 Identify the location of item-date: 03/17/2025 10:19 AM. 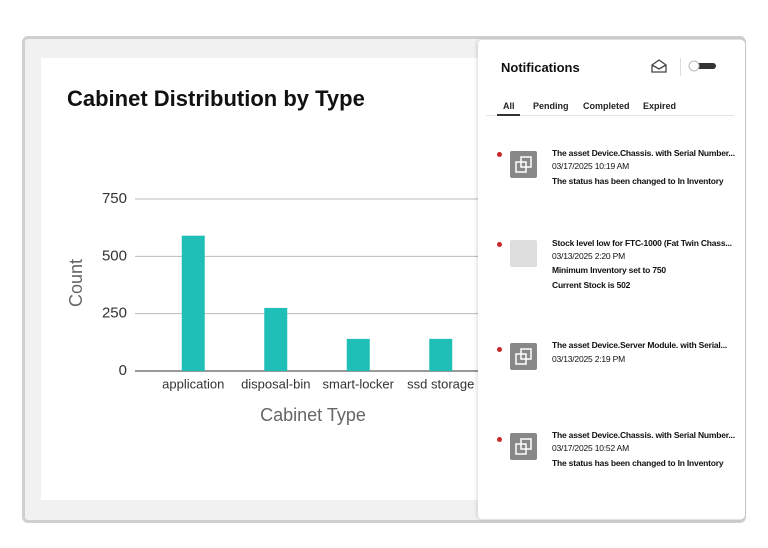
(591, 166).